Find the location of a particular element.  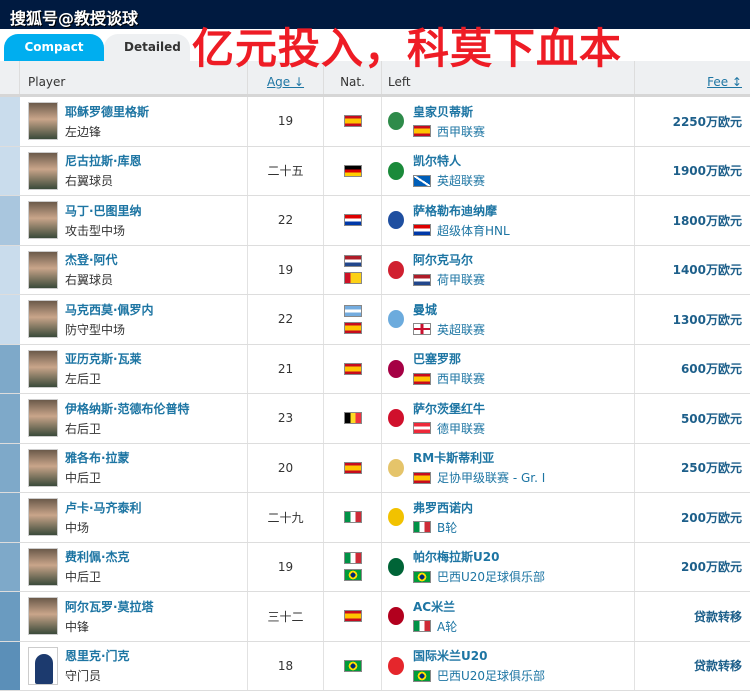

player-age: 二十五 is located at coordinates (286, 170).